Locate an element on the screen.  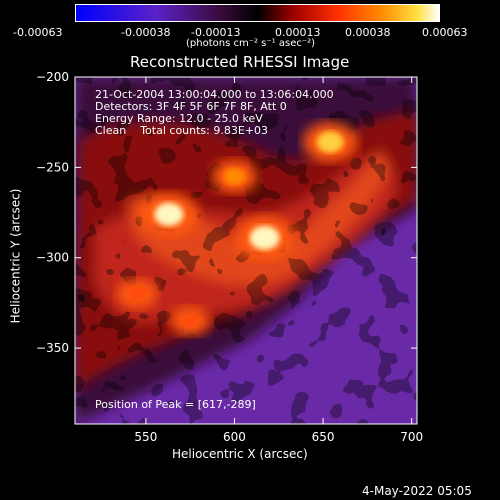
colorbar-tick-label: -0.00063 is located at coordinates (38, 32).